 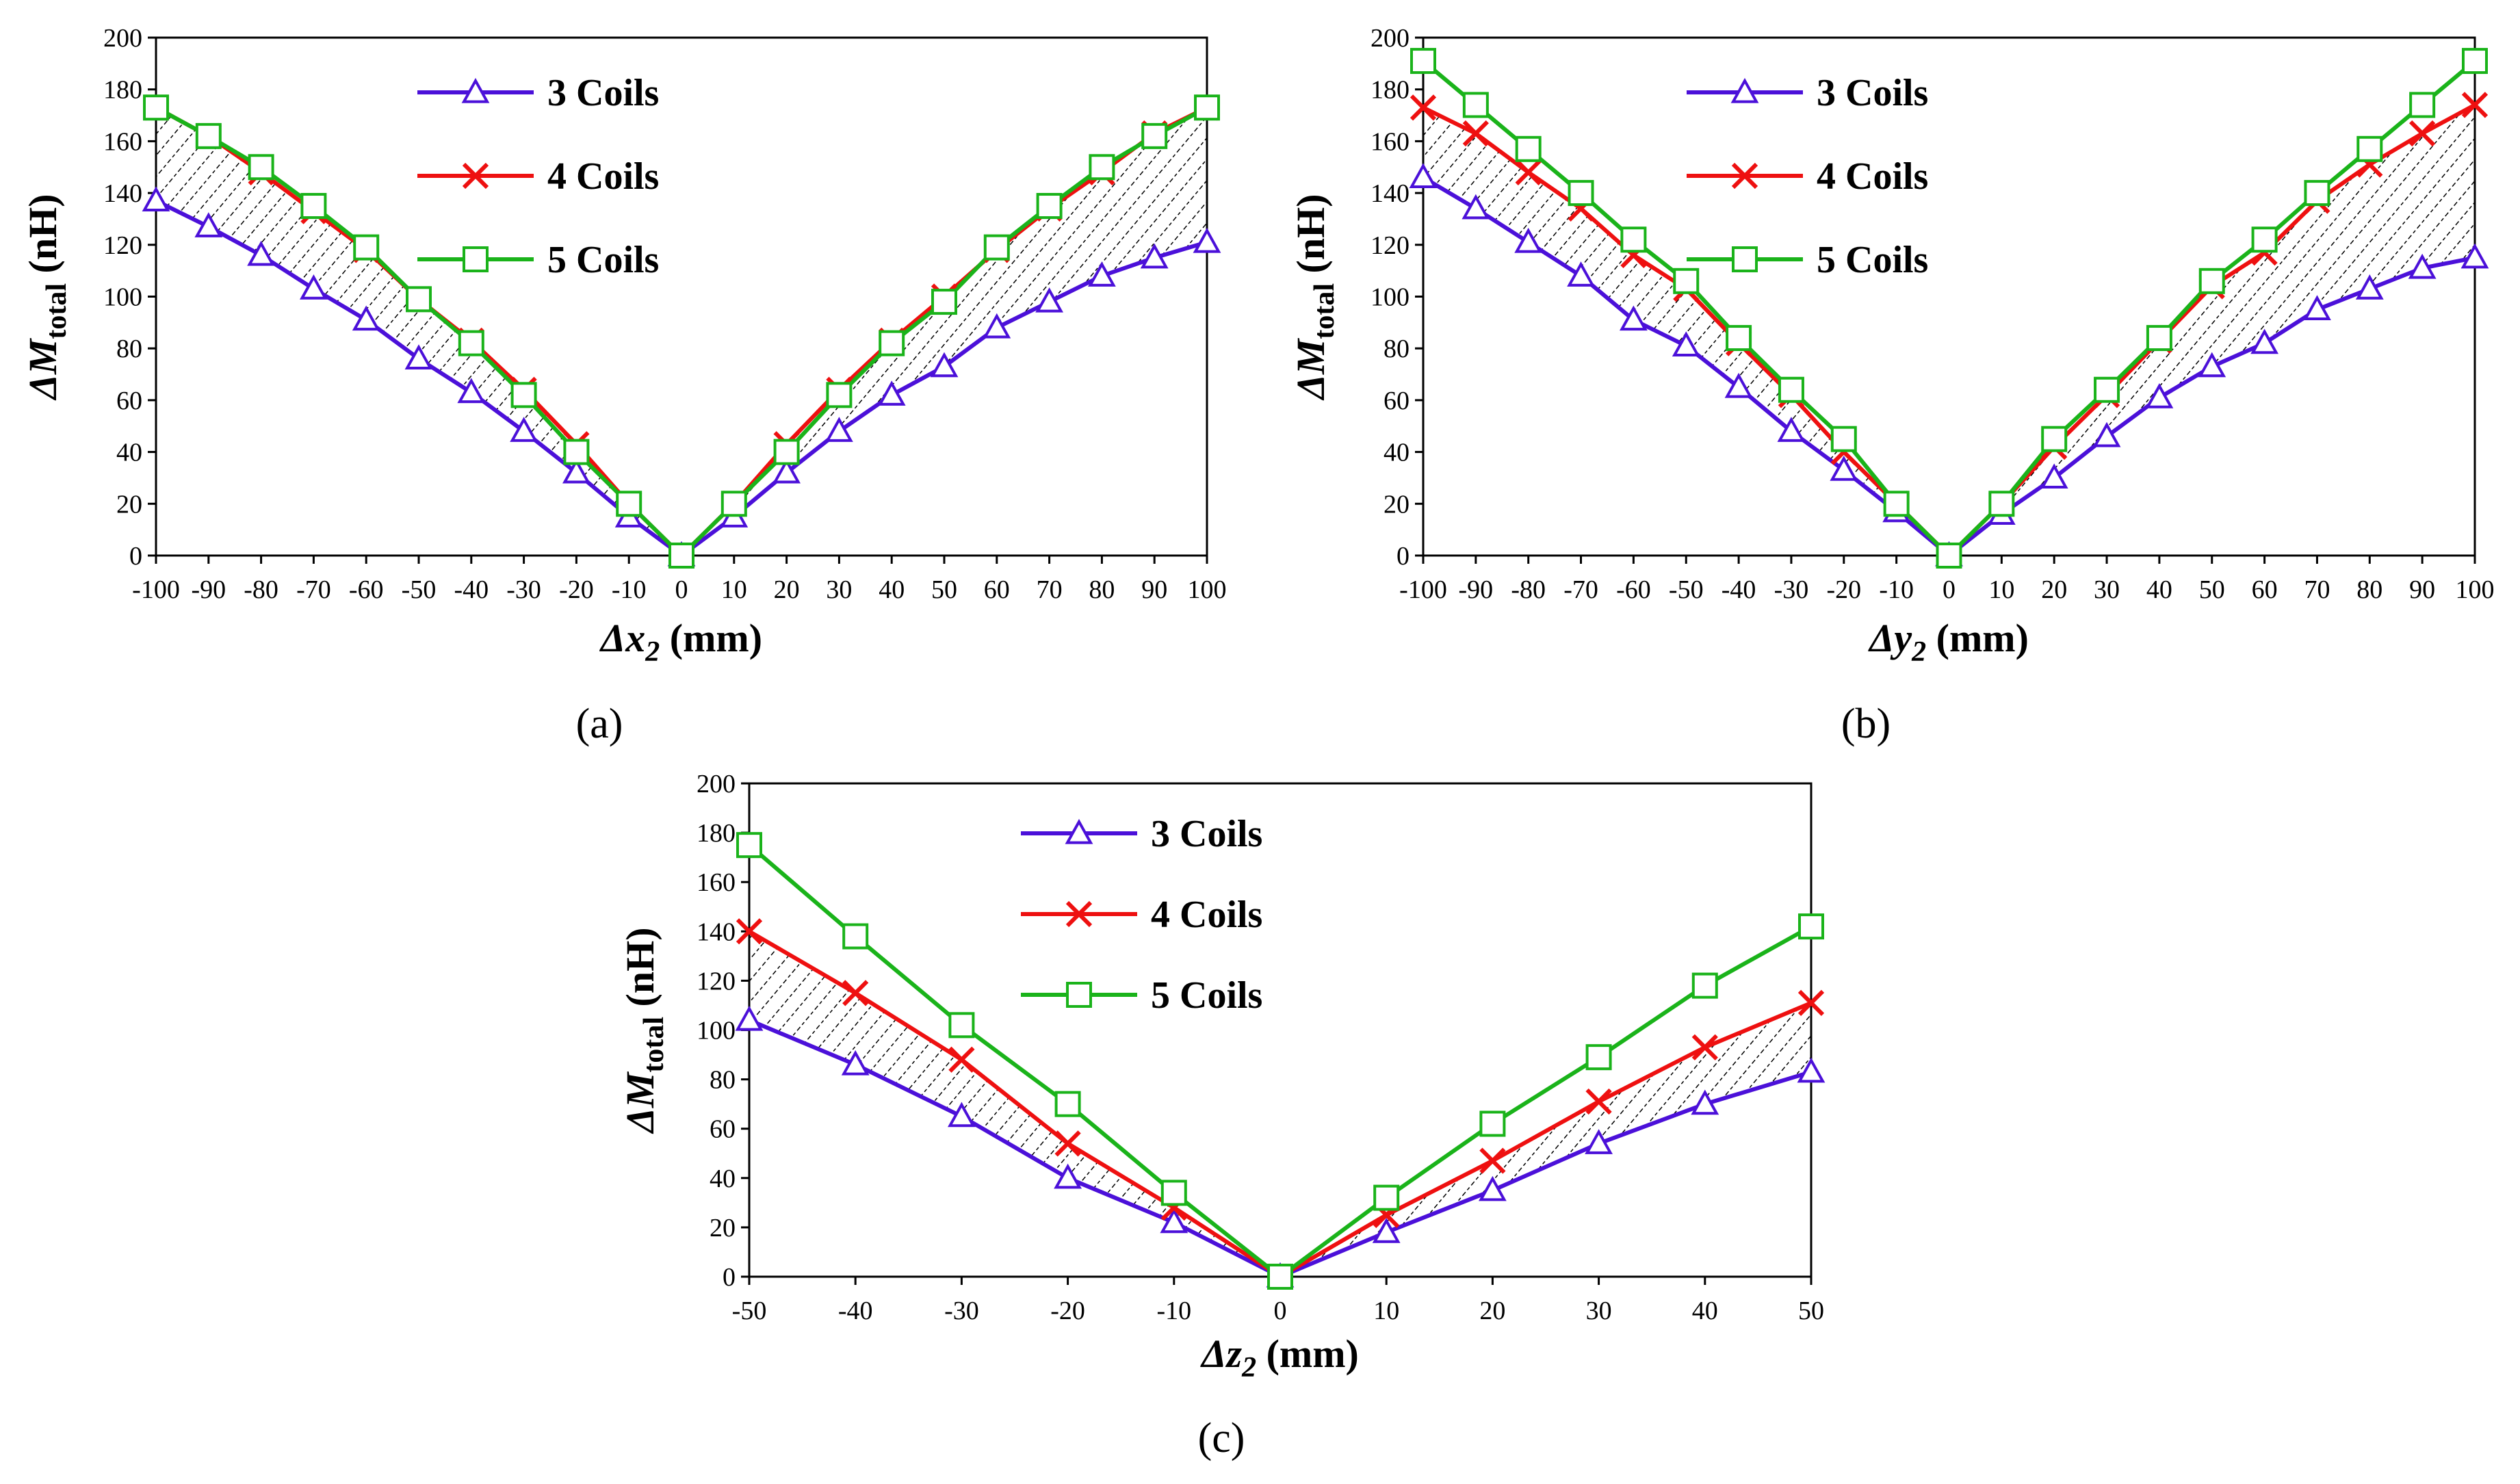 I want to click on series-line-4-coils, so click(x=681, y=331).